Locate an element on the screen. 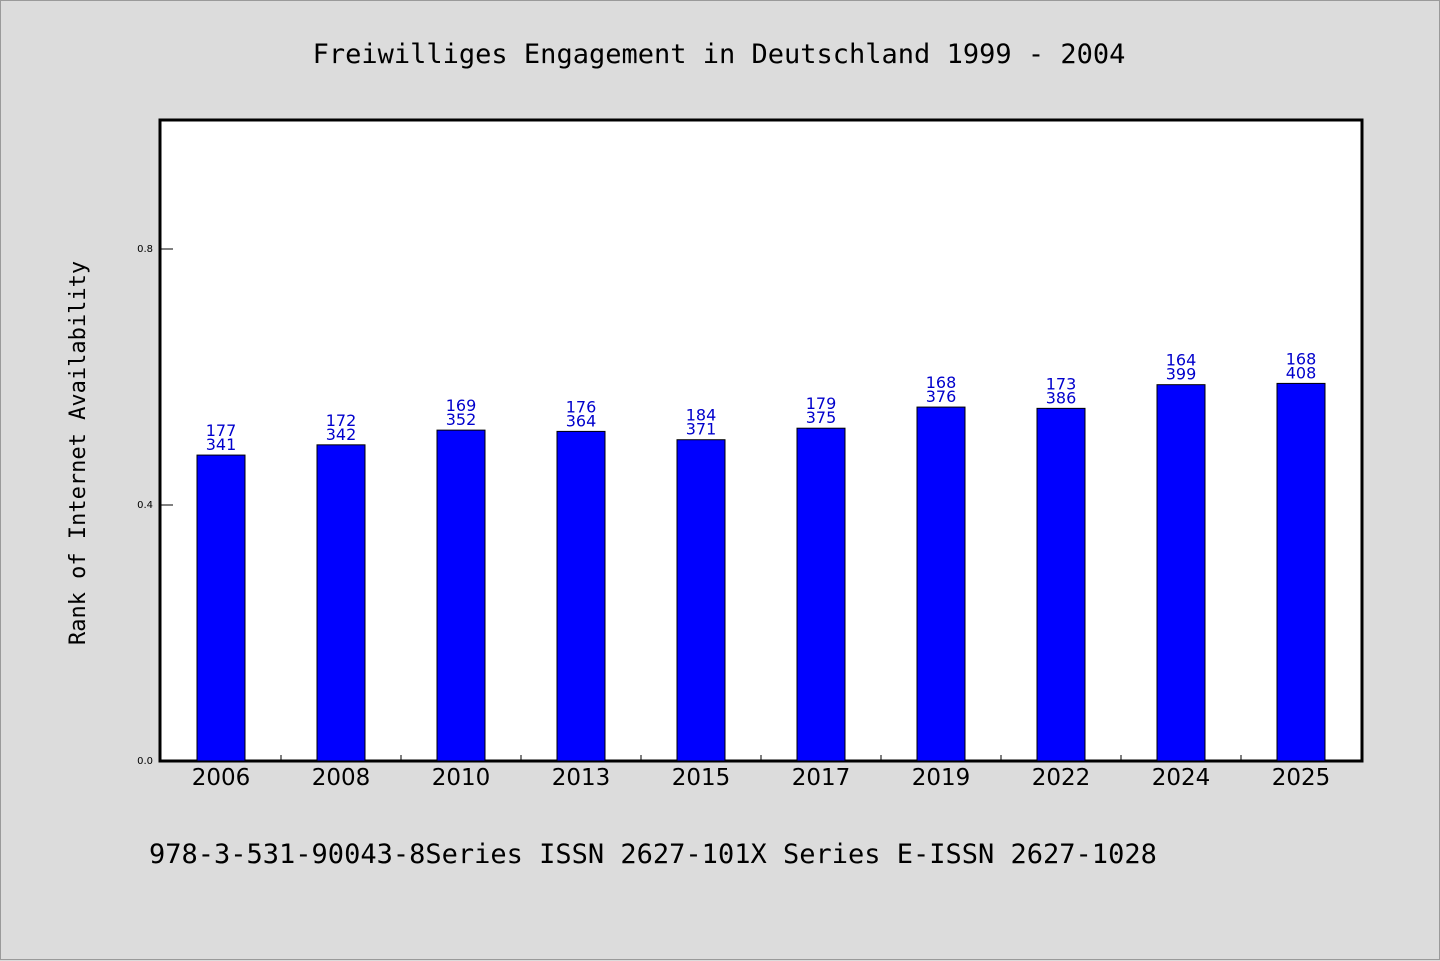  bar-label-top: 164 is located at coordinates (1181, 360).